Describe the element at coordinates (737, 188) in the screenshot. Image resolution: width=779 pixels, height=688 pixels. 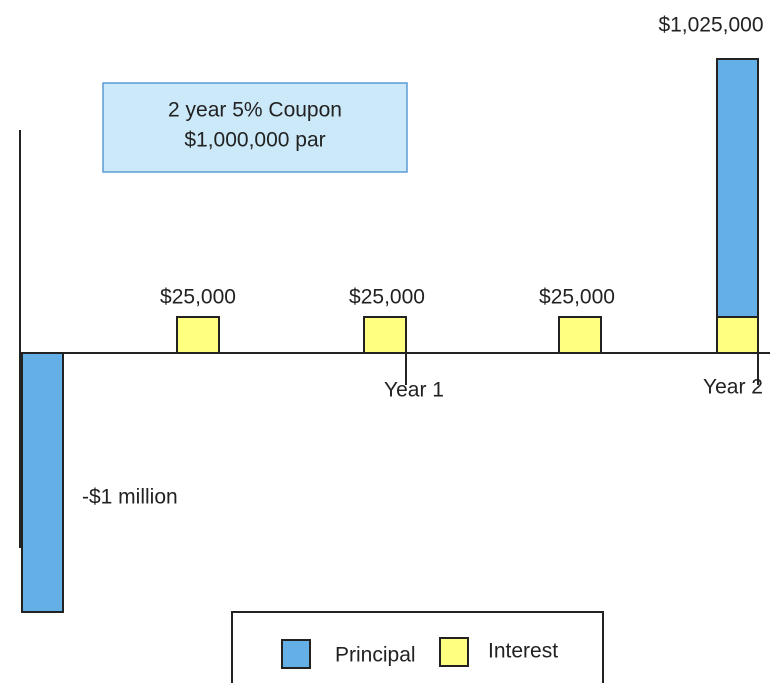
I see `principal-inflow` at that location.